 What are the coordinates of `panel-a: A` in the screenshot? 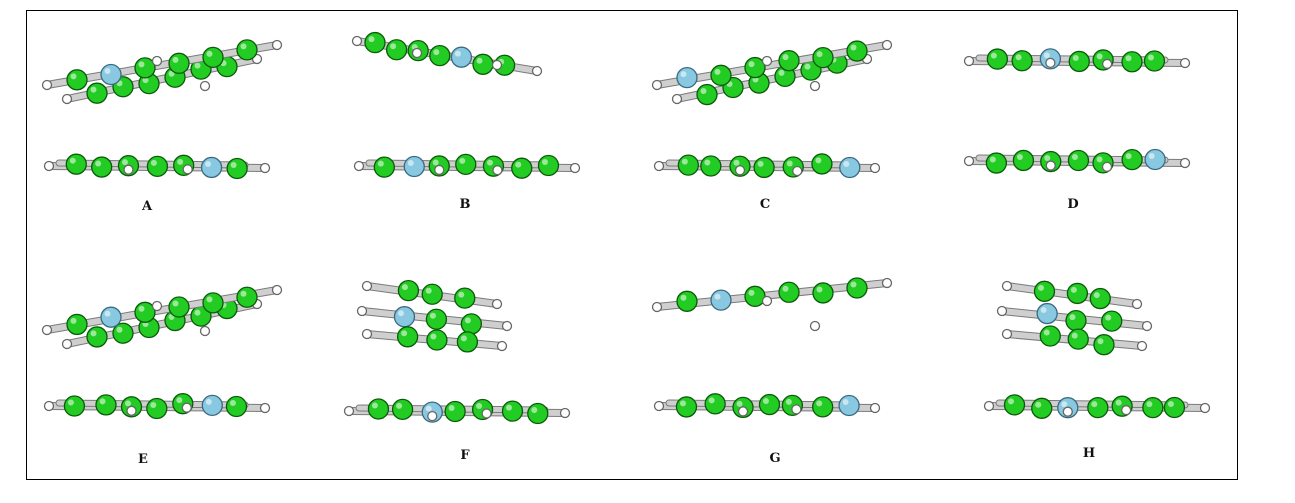 It's located at (160, 122).